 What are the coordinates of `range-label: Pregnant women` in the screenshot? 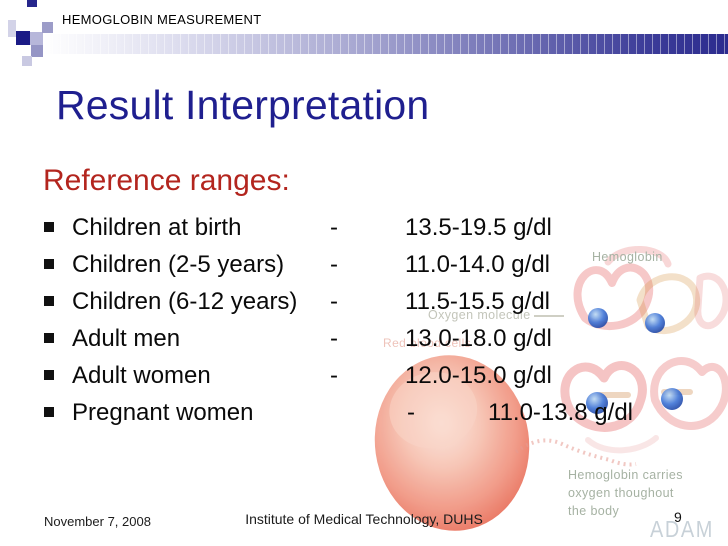 It's located at (163, 412).